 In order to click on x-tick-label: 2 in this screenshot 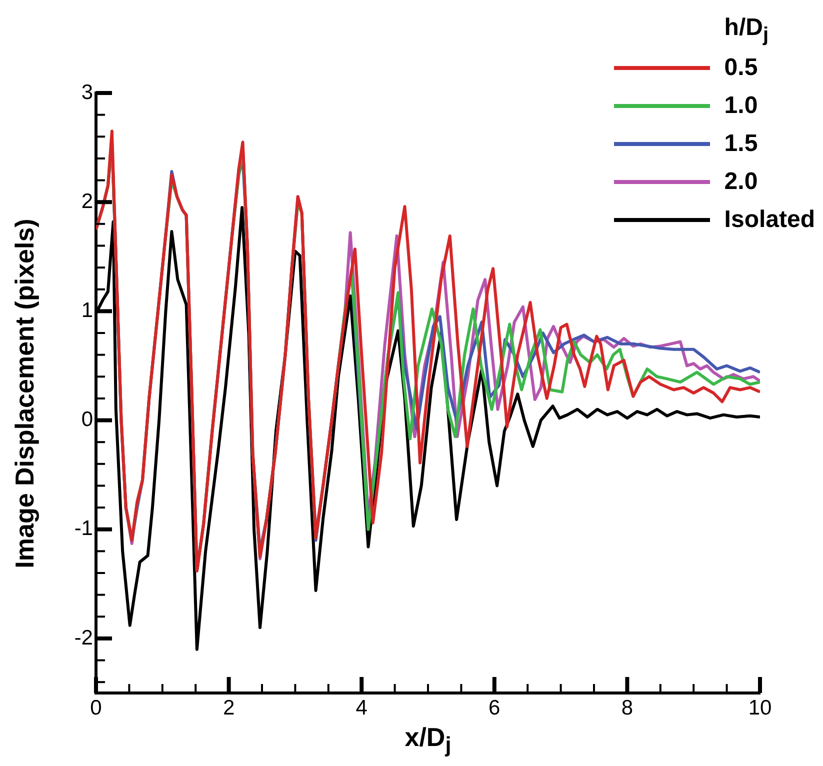, I will do `click(228, 708)`.